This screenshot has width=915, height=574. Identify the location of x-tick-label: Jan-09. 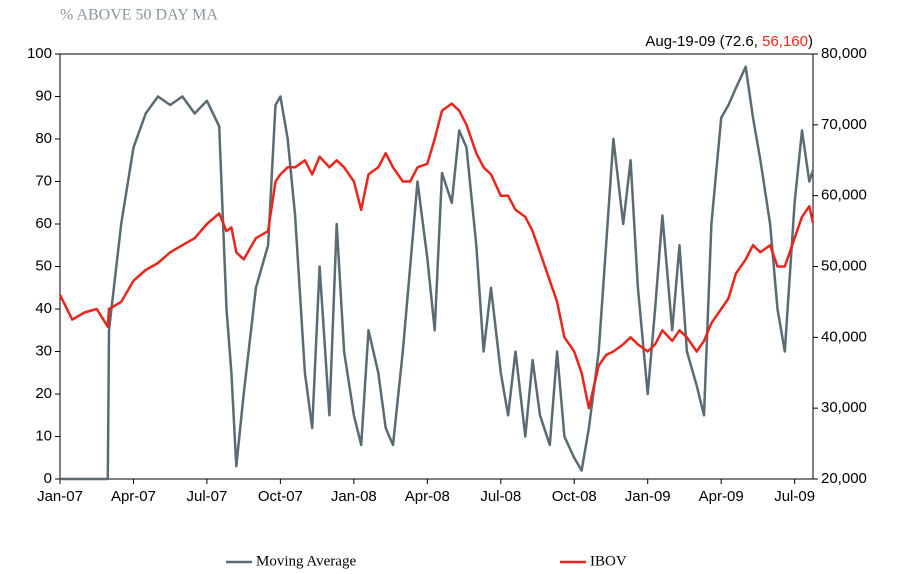
(648, 496).